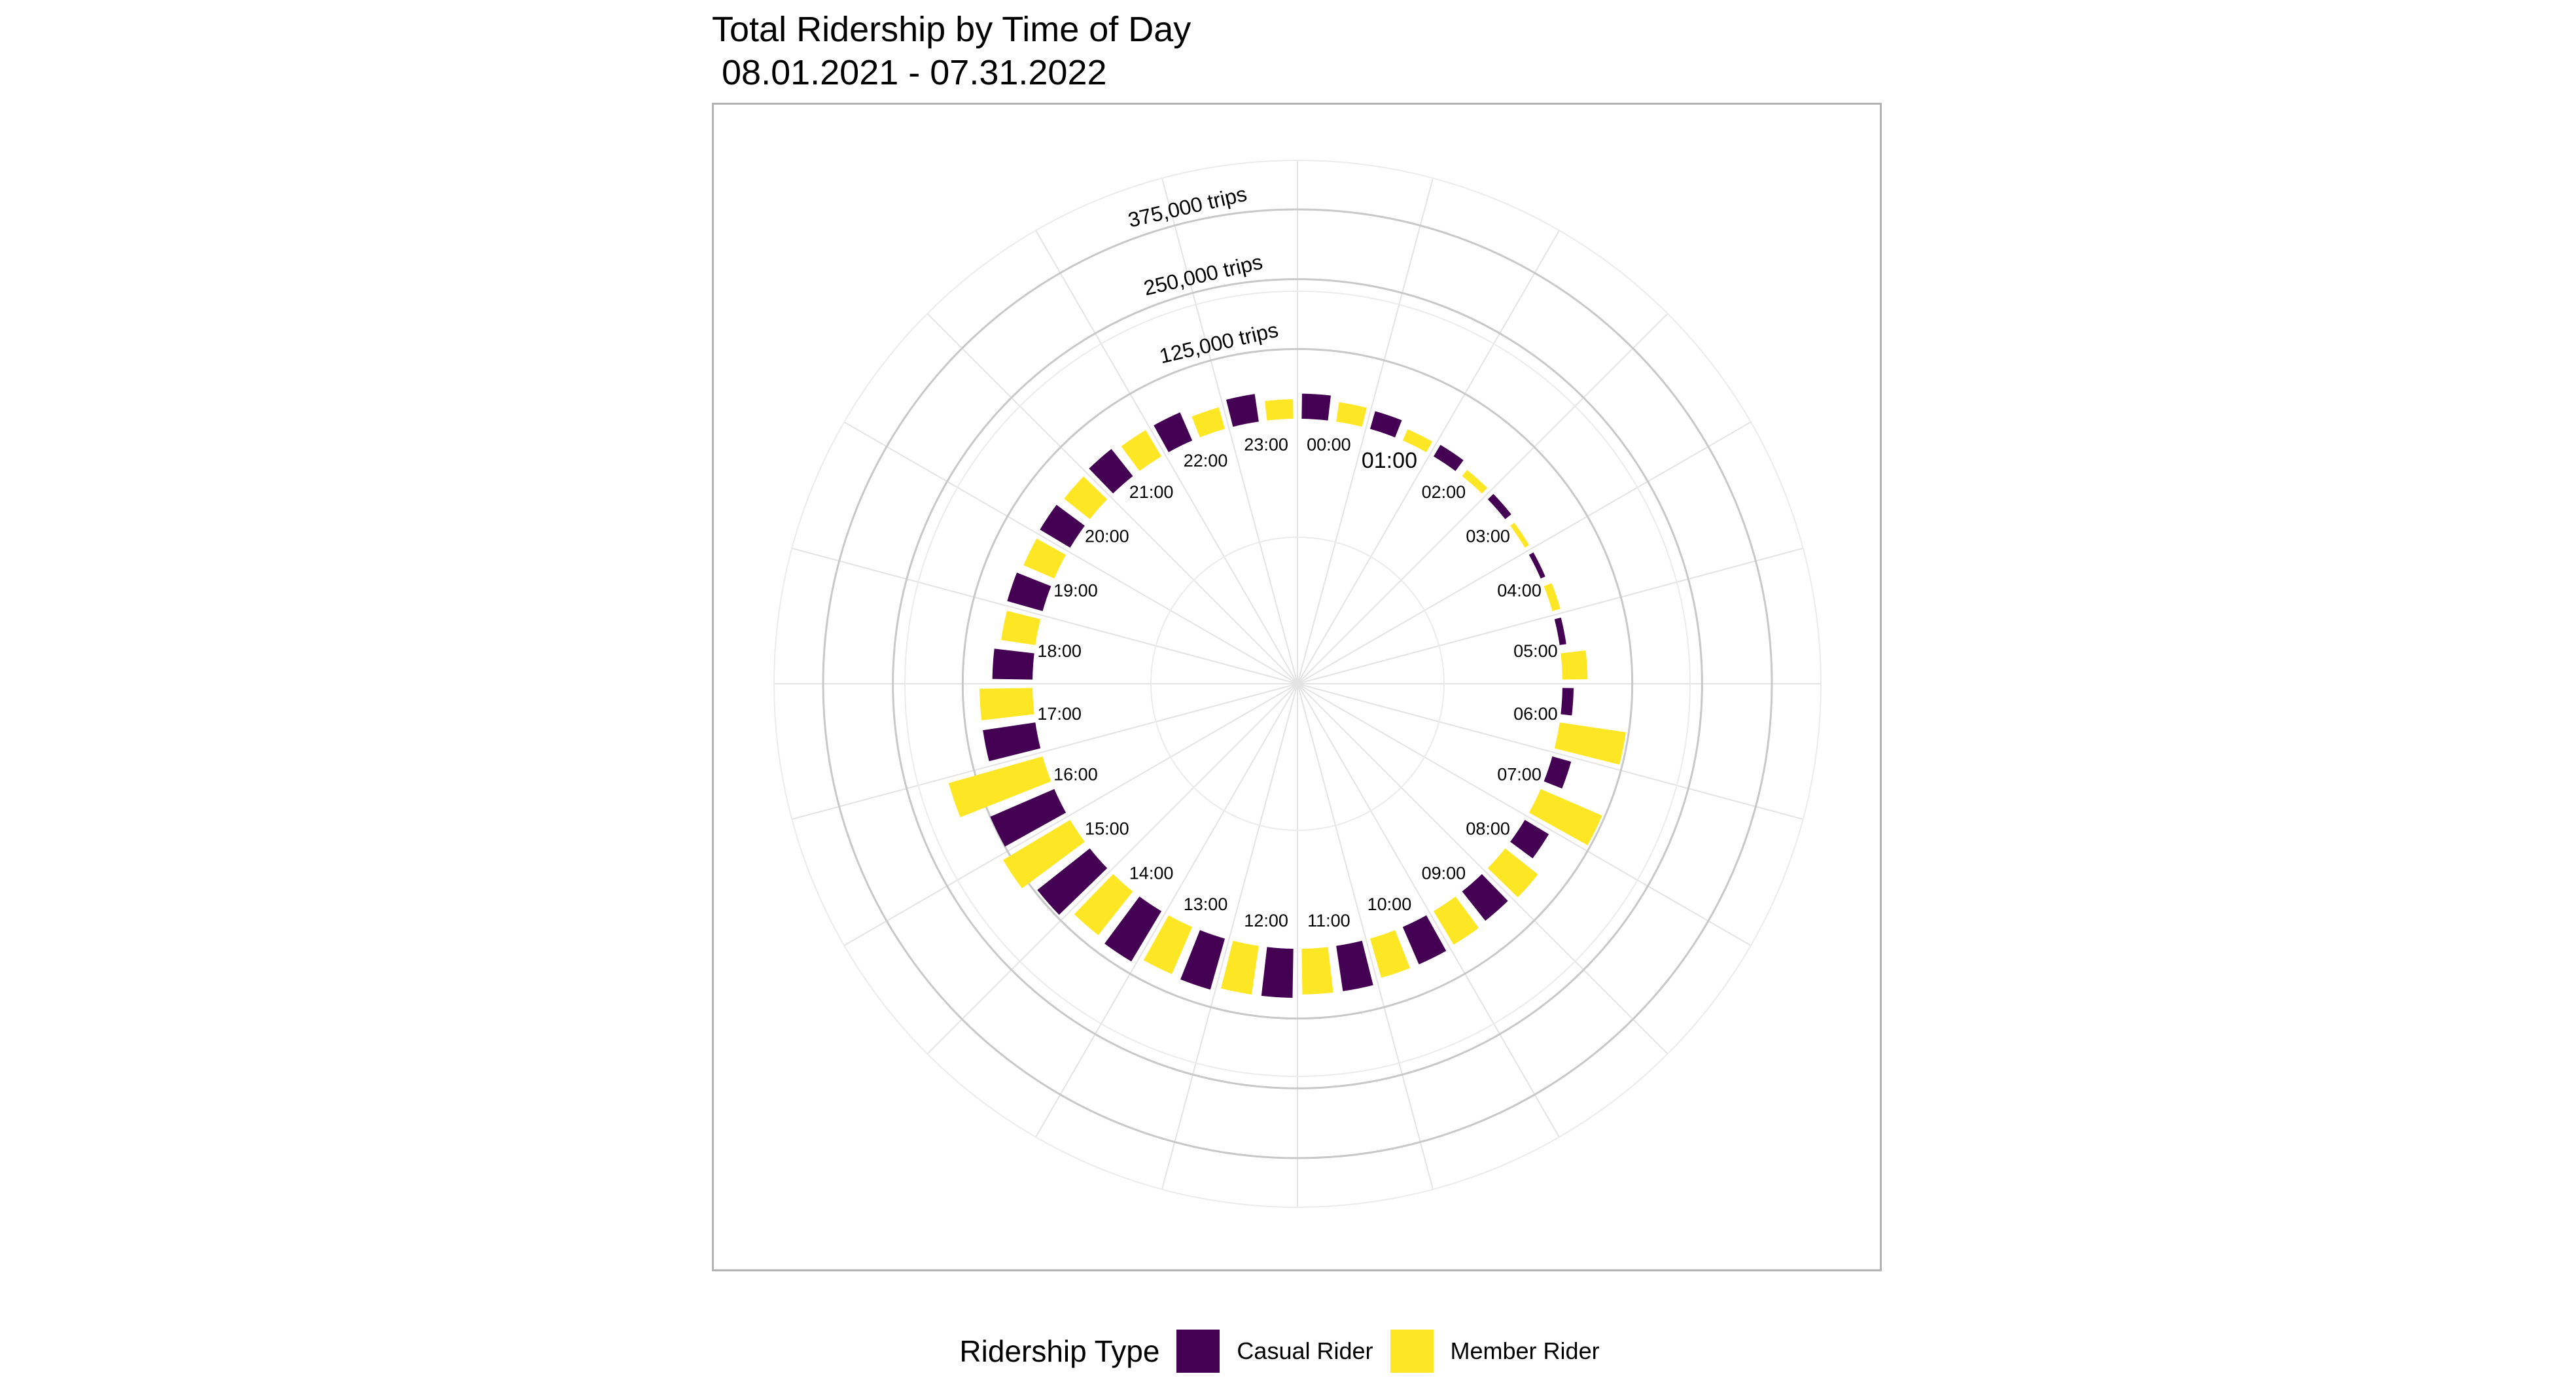 The height and width of the screenshot is (1395, 2576). What do you see at coordinates (1206, 460) in the screenshot?
I see `hour-label-2200: 22:00` at bounding box center [1206, 460].